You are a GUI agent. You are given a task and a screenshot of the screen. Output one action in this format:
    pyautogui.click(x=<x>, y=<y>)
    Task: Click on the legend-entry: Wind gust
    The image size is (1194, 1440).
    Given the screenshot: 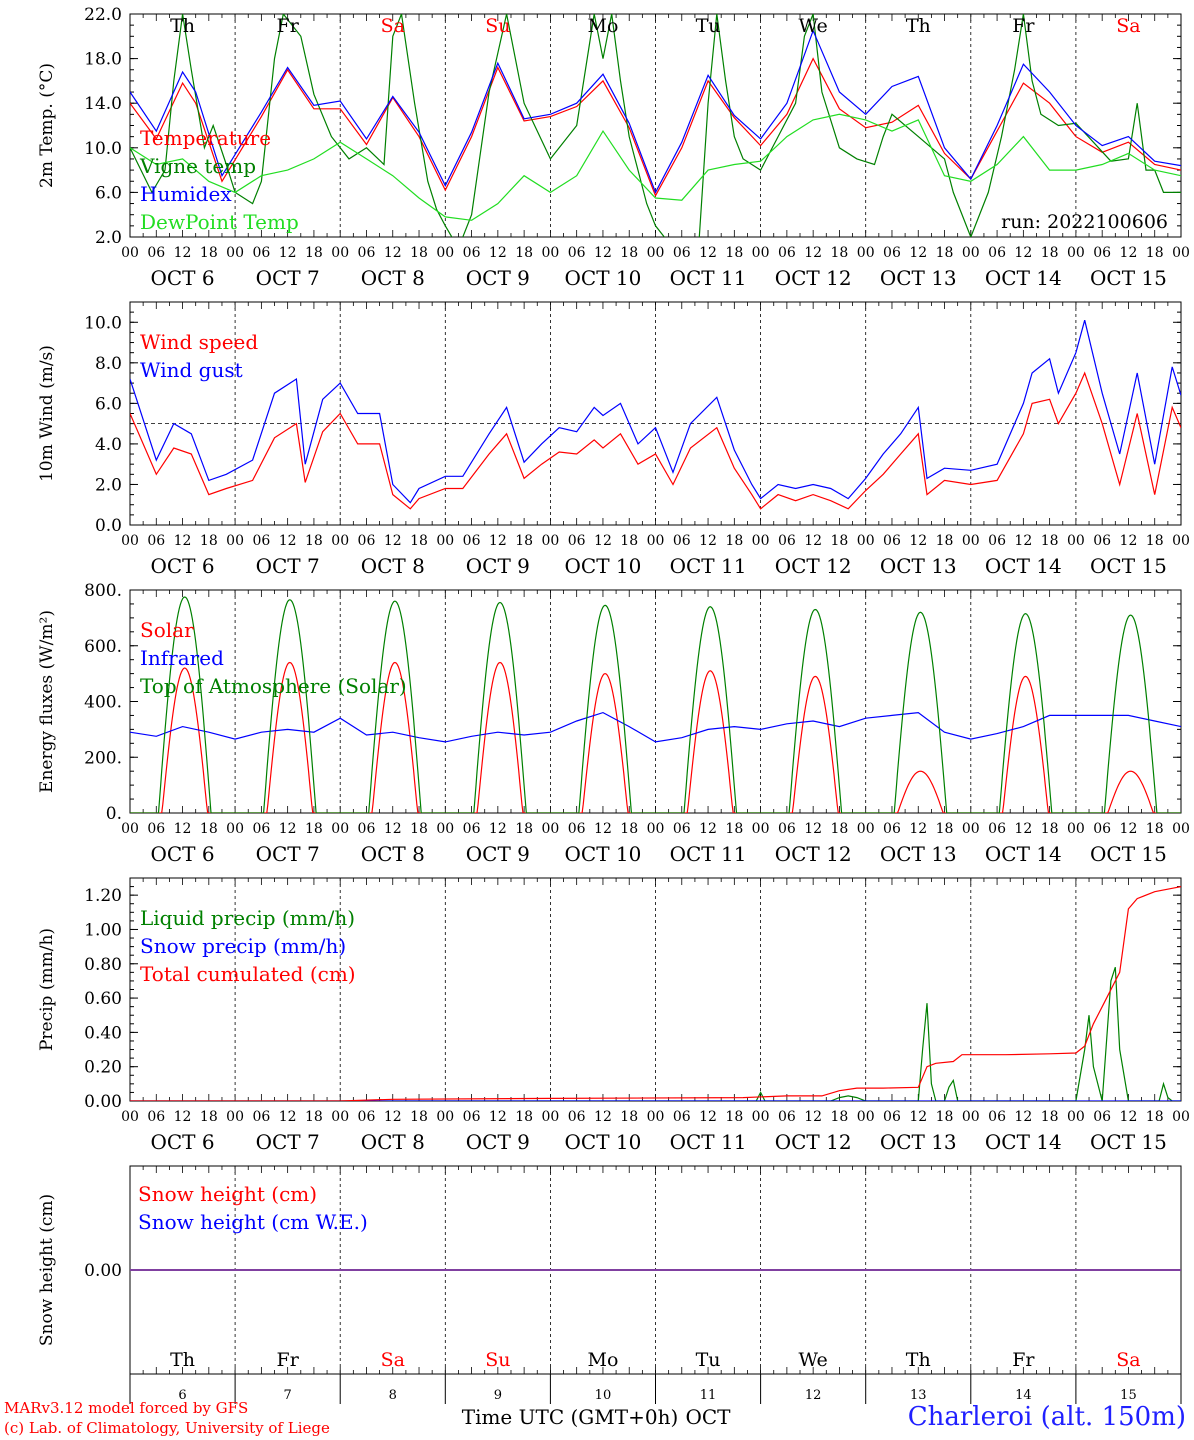 What is the action you would take?
    pyautogui.click(x=191, y=370)
    